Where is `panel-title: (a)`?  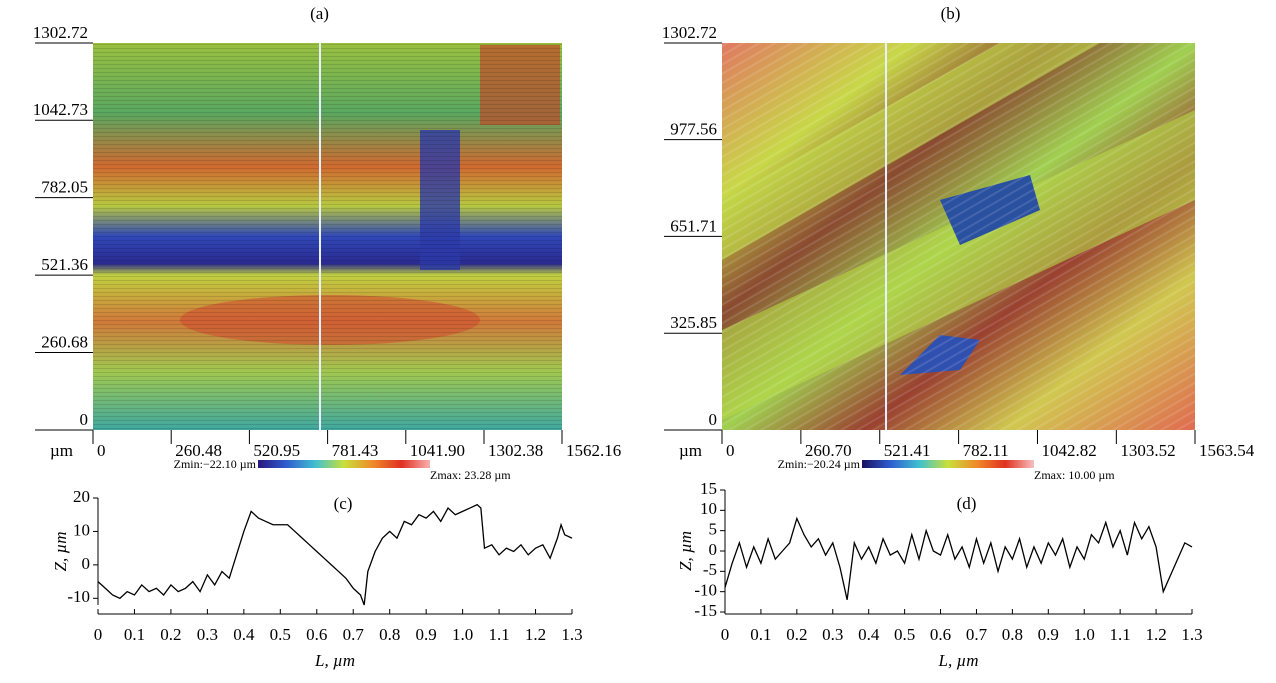
panel-title: (a) is located at coordinates (319, 13).